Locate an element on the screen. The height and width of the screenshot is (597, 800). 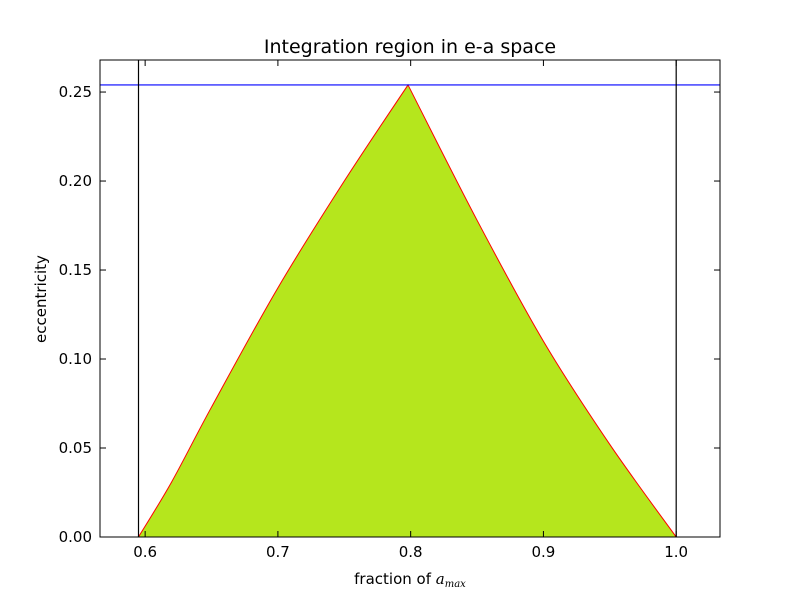
x-tick-label: 0.8 is located at coordinates (411, 552).